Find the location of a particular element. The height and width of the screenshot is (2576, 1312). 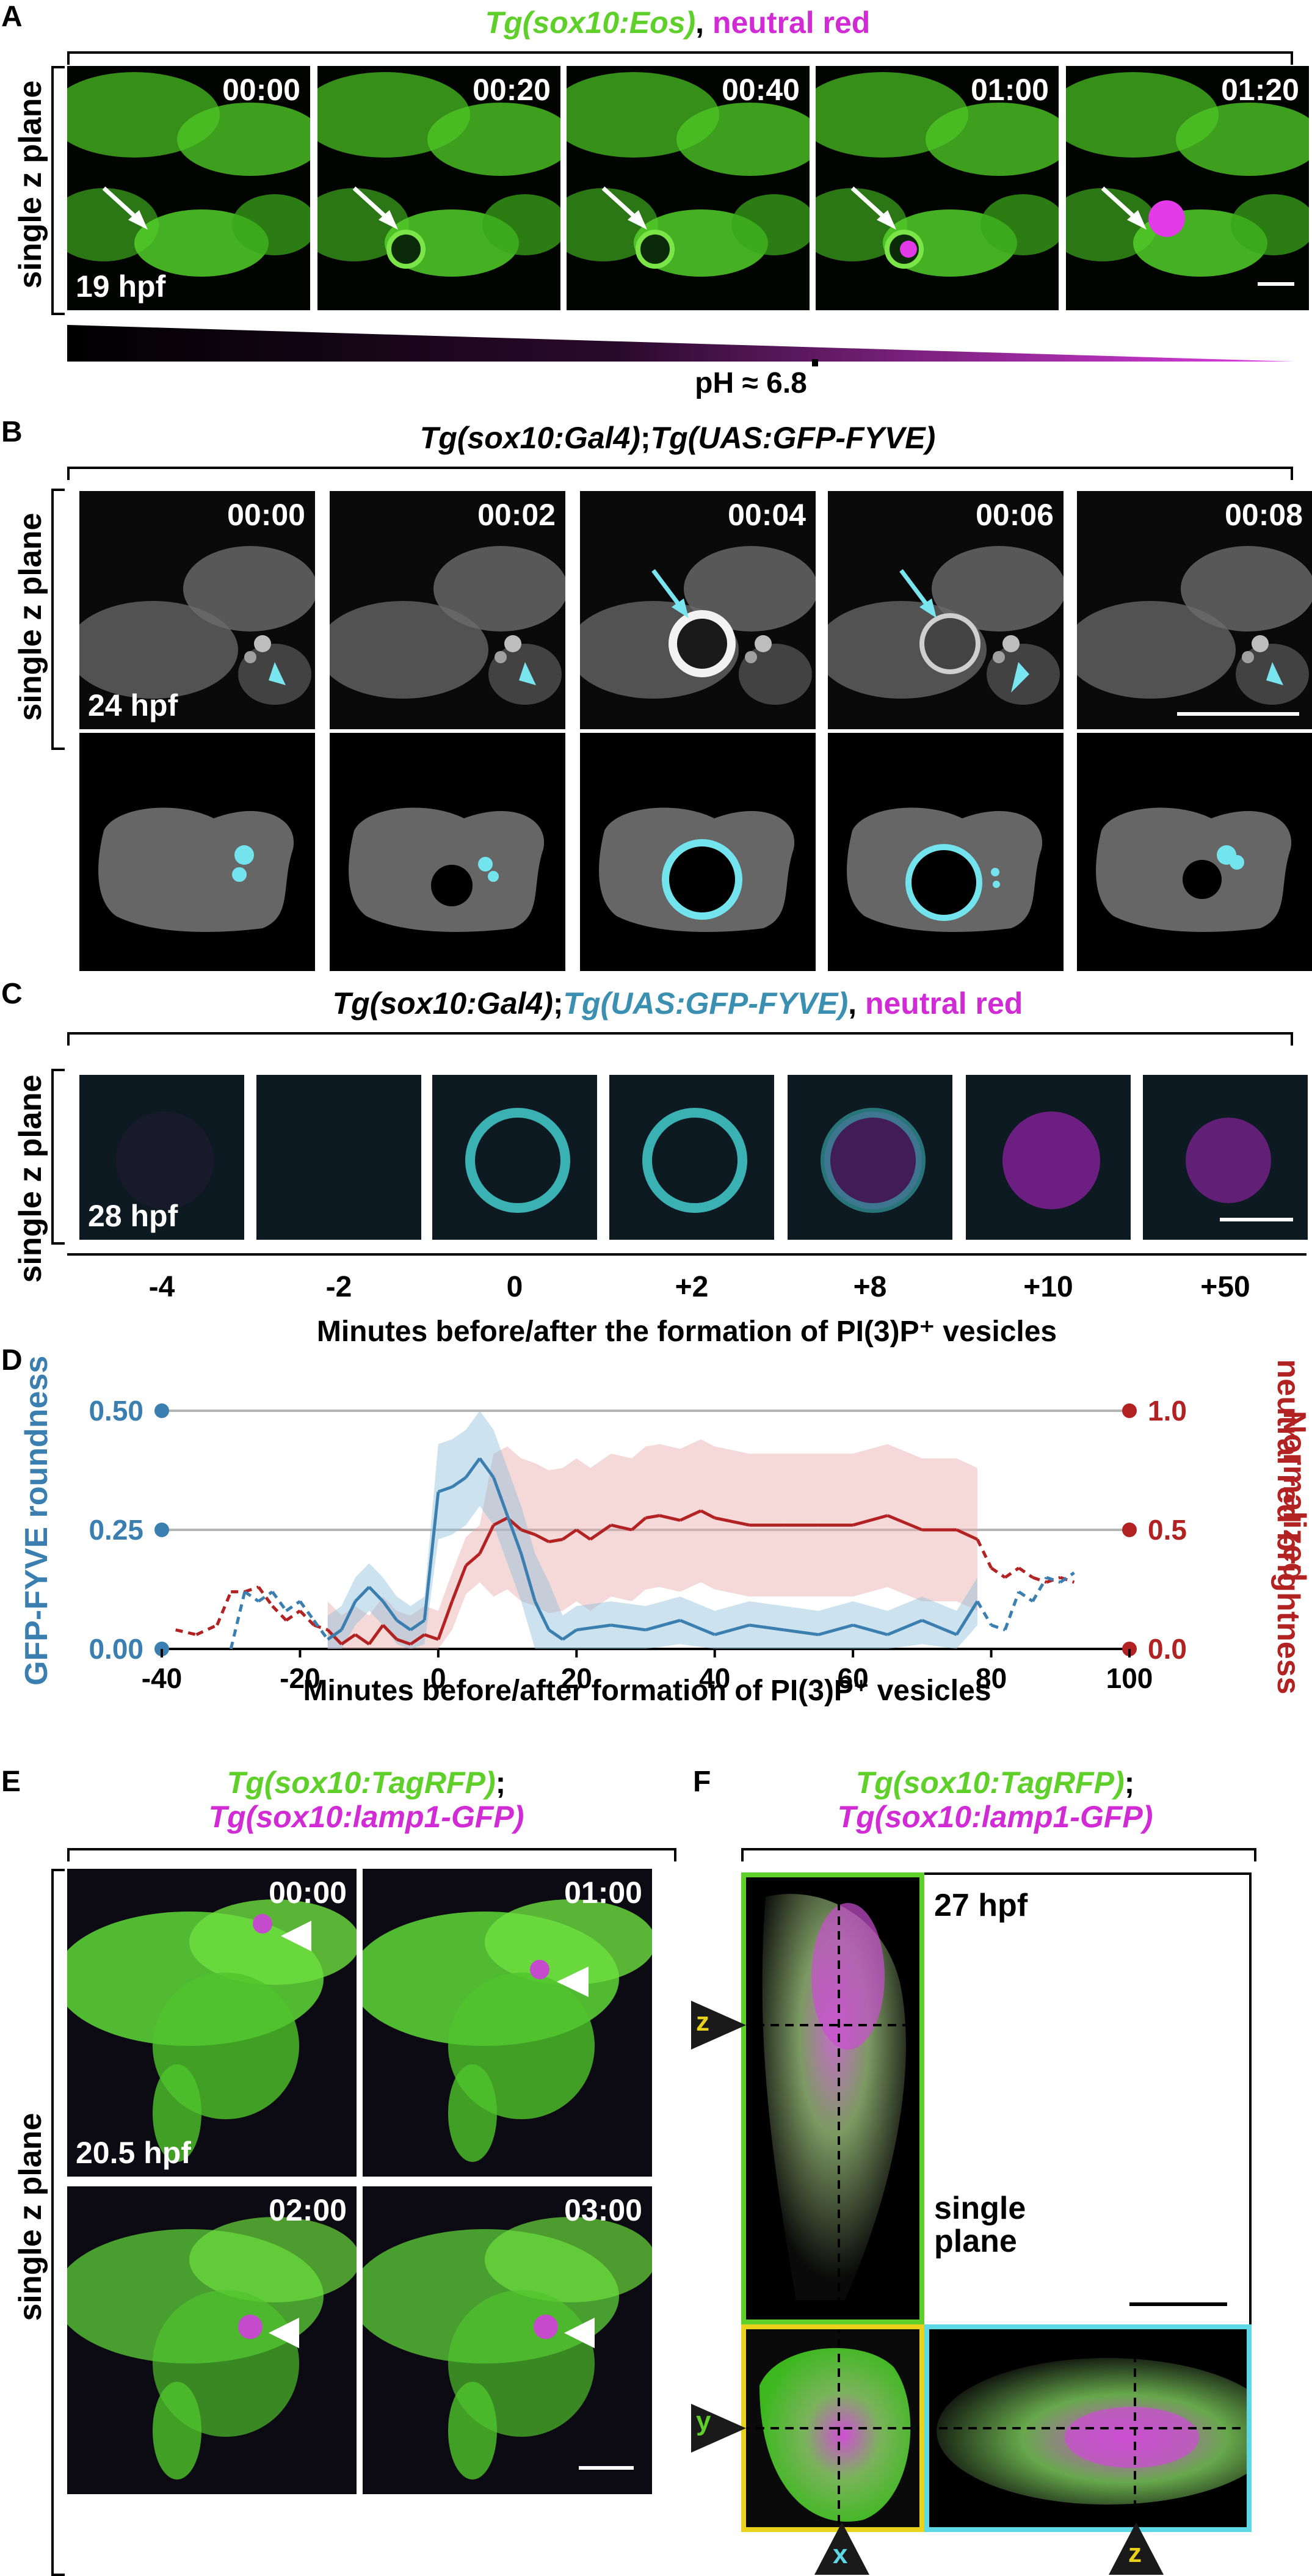

panel-f-scale-bar is located at coordinates (1178, 2304).